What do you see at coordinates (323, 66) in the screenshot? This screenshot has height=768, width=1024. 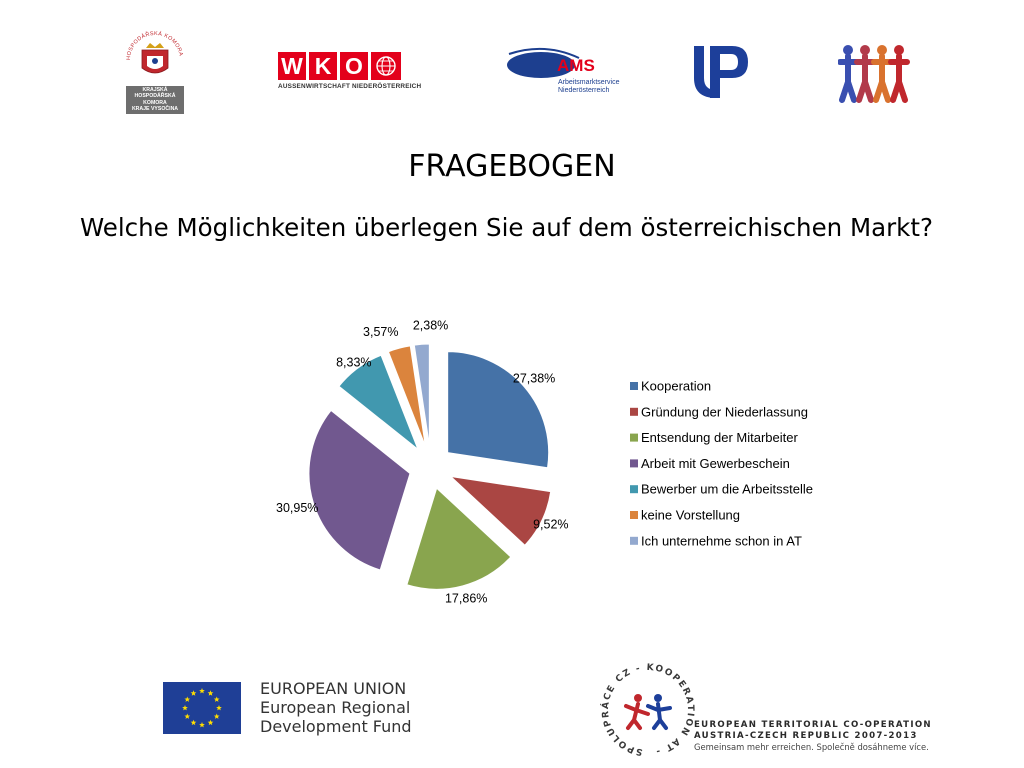 I see `wko-letter: K` at bounding box center [323, 66].